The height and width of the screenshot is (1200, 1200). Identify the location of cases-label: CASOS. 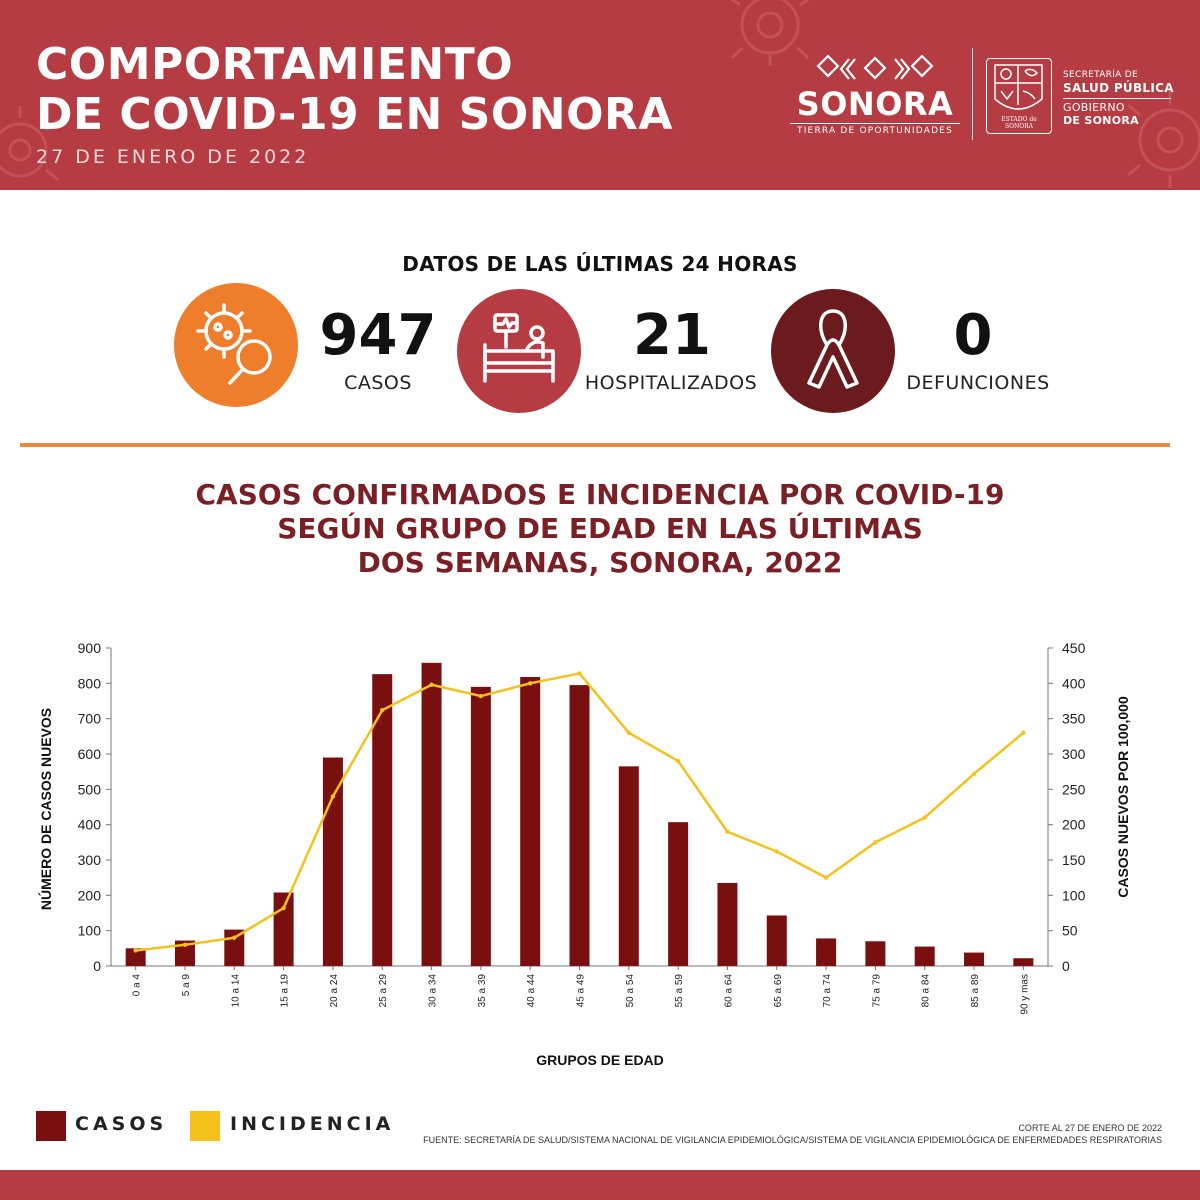
(378, 383).